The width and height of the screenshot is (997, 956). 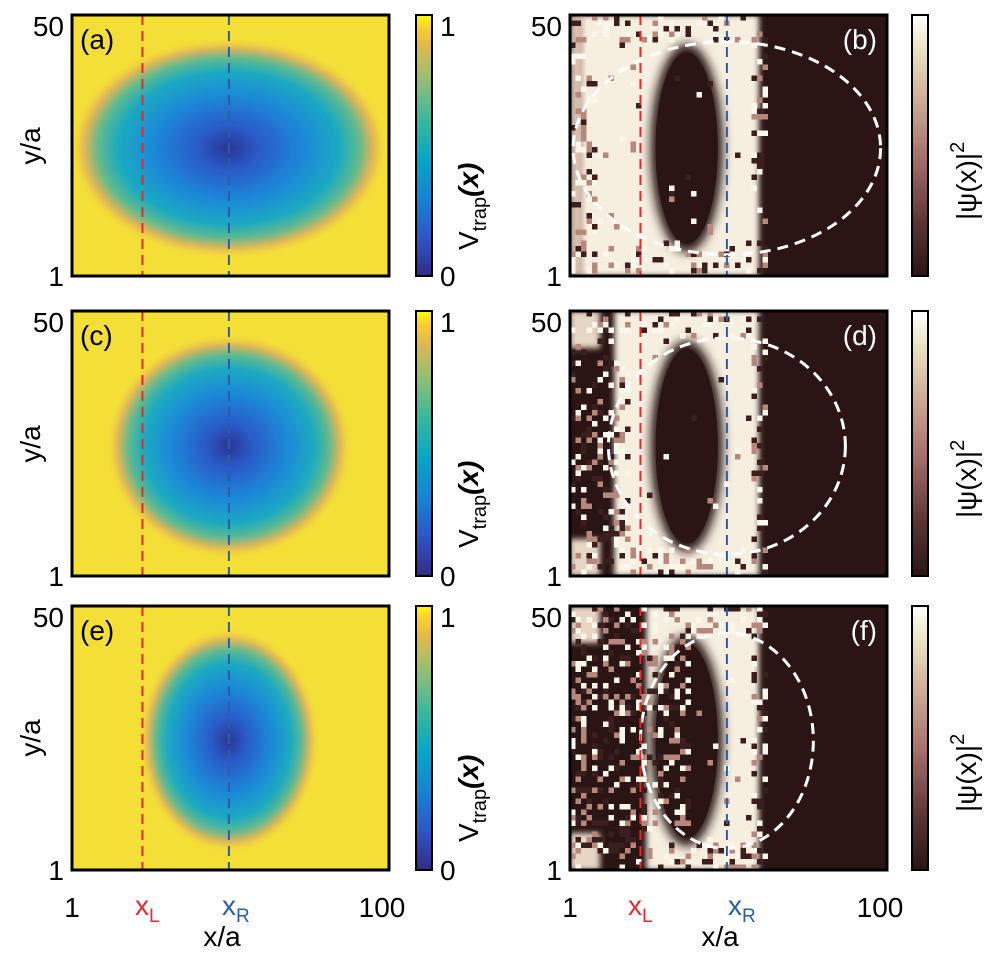 I want to click on cbar-c-tick-min: 0, so click(x=448, y=576).